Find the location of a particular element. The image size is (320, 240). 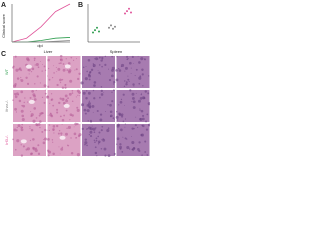

column-header: Liver is located at coordinates (48, 51).